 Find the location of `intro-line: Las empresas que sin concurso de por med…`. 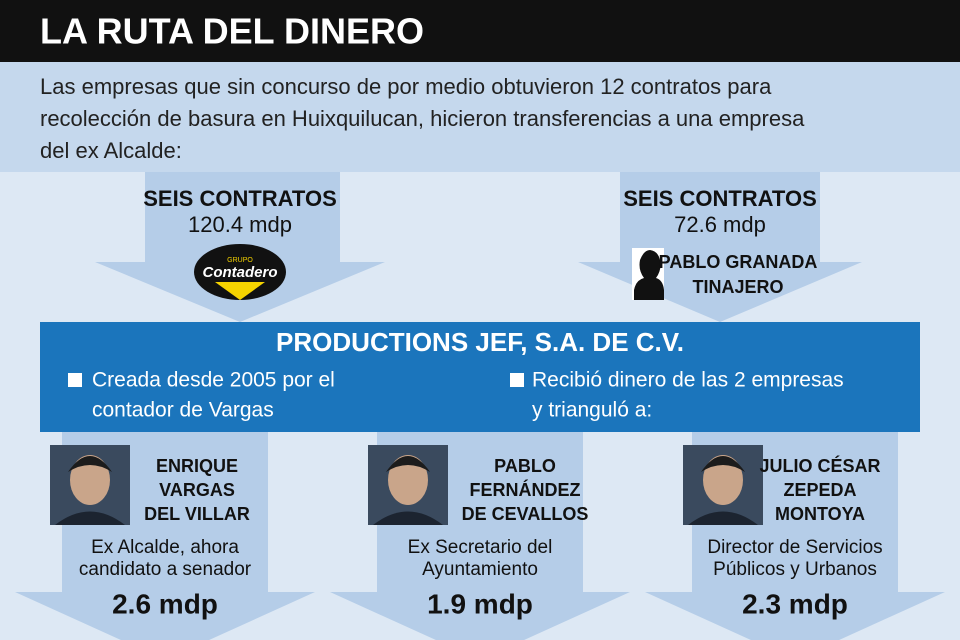

intro-line: Las empresas que sin concurso de por med… is located at coordinates (406, 86).